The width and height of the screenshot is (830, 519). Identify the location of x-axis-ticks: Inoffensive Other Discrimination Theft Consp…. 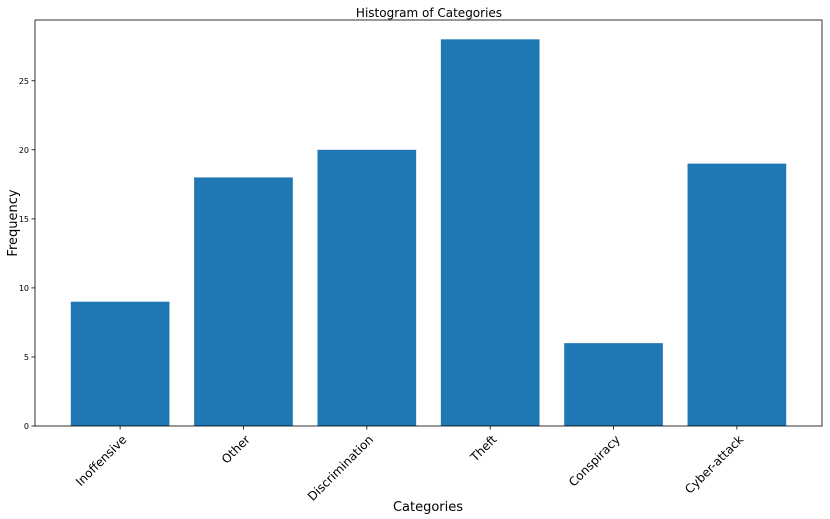
(409, 465).